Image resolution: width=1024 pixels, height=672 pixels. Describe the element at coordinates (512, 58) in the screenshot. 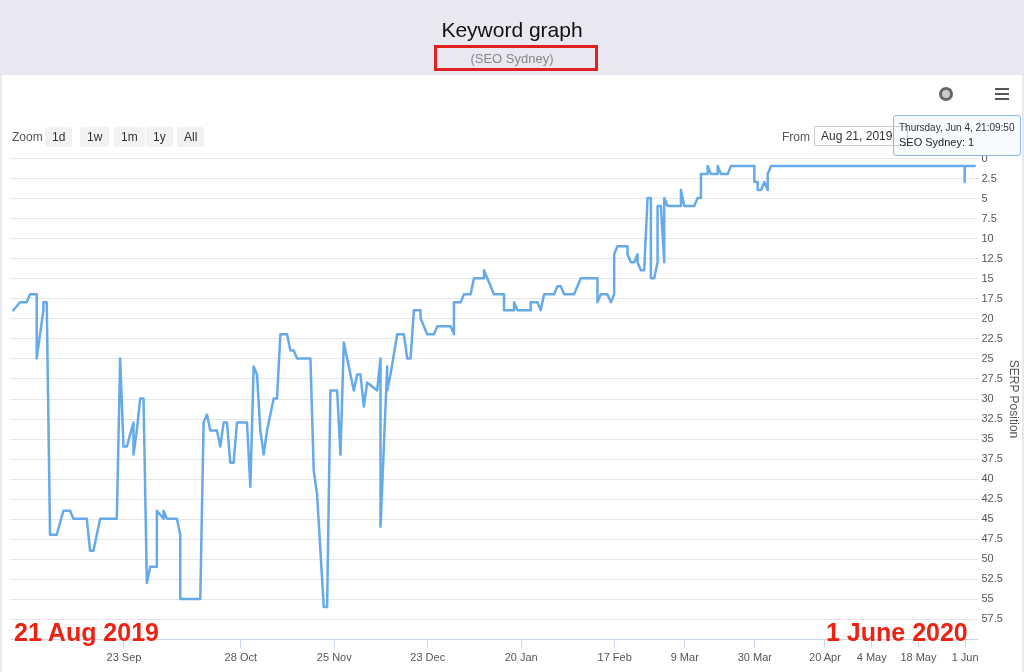

I see `chart-subtitle: (SEO Sydney)` at that location.